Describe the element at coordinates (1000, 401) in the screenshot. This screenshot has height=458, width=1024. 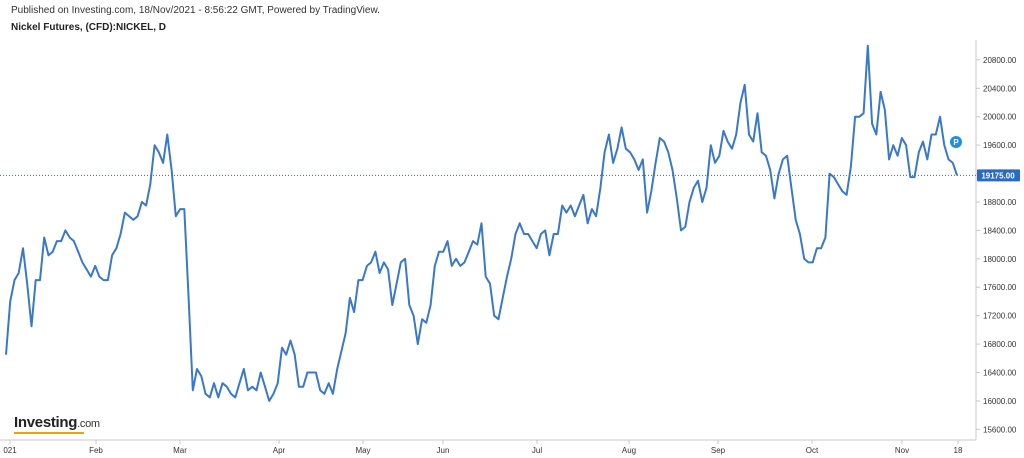
I see `y-tick-label: 16000.00` at that location.